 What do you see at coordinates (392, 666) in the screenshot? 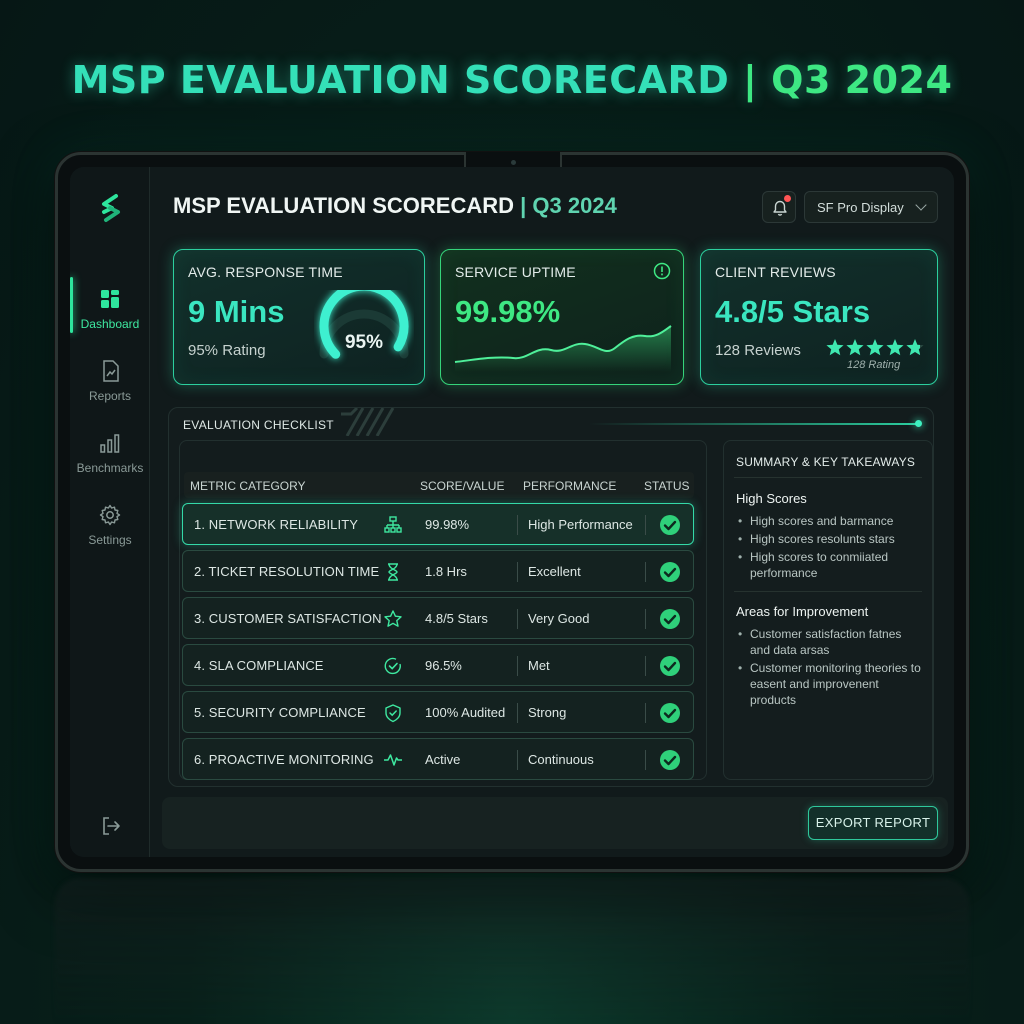
I see `check-circle-icon` at bounding box center [392, 666].